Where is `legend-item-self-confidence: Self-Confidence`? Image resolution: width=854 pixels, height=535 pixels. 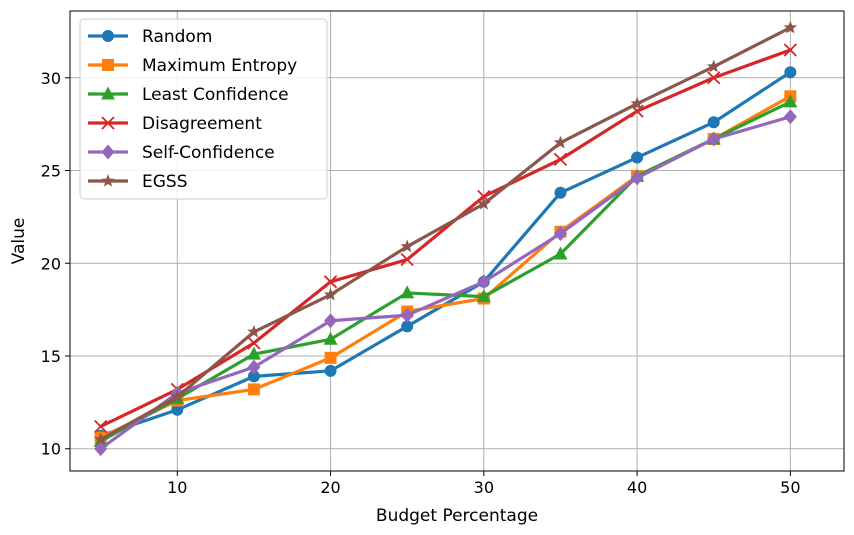 legend-item-self-confidence: Self-Confidence is located at coordinates (181, 153).